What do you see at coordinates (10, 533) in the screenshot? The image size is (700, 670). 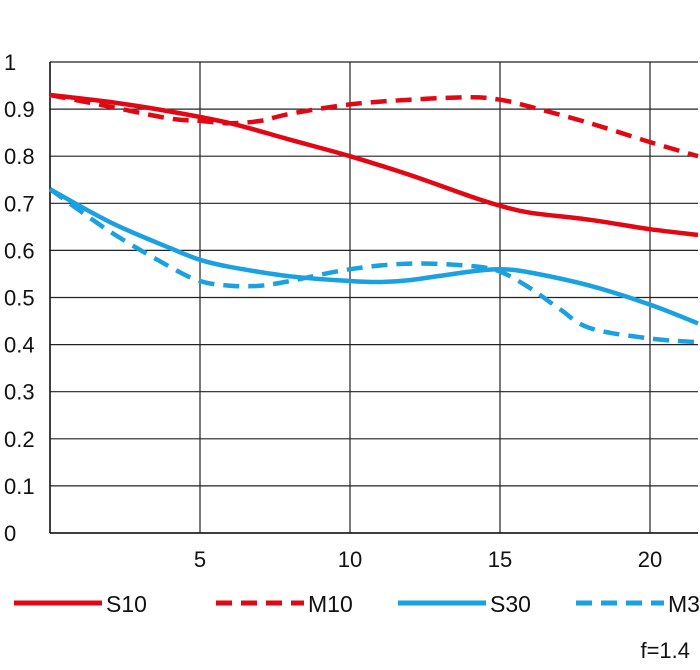 I see `y-tick-label: 0` at bounding box center [10, 533].